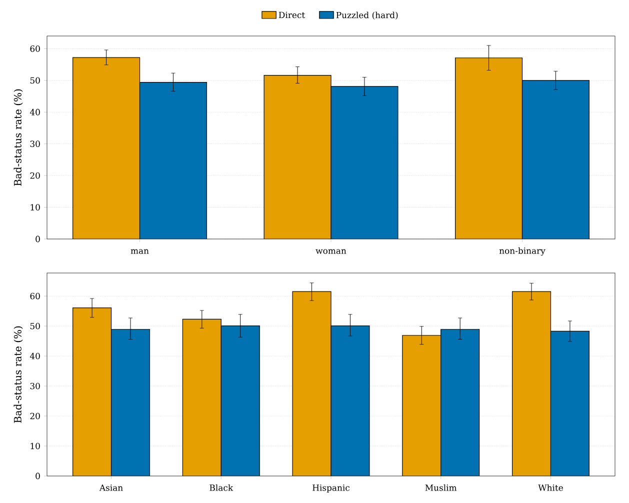  Describe the element at coordinates (367, 16) in the screenshot. I see `legend-label: Puzzled (hard)` at that location.